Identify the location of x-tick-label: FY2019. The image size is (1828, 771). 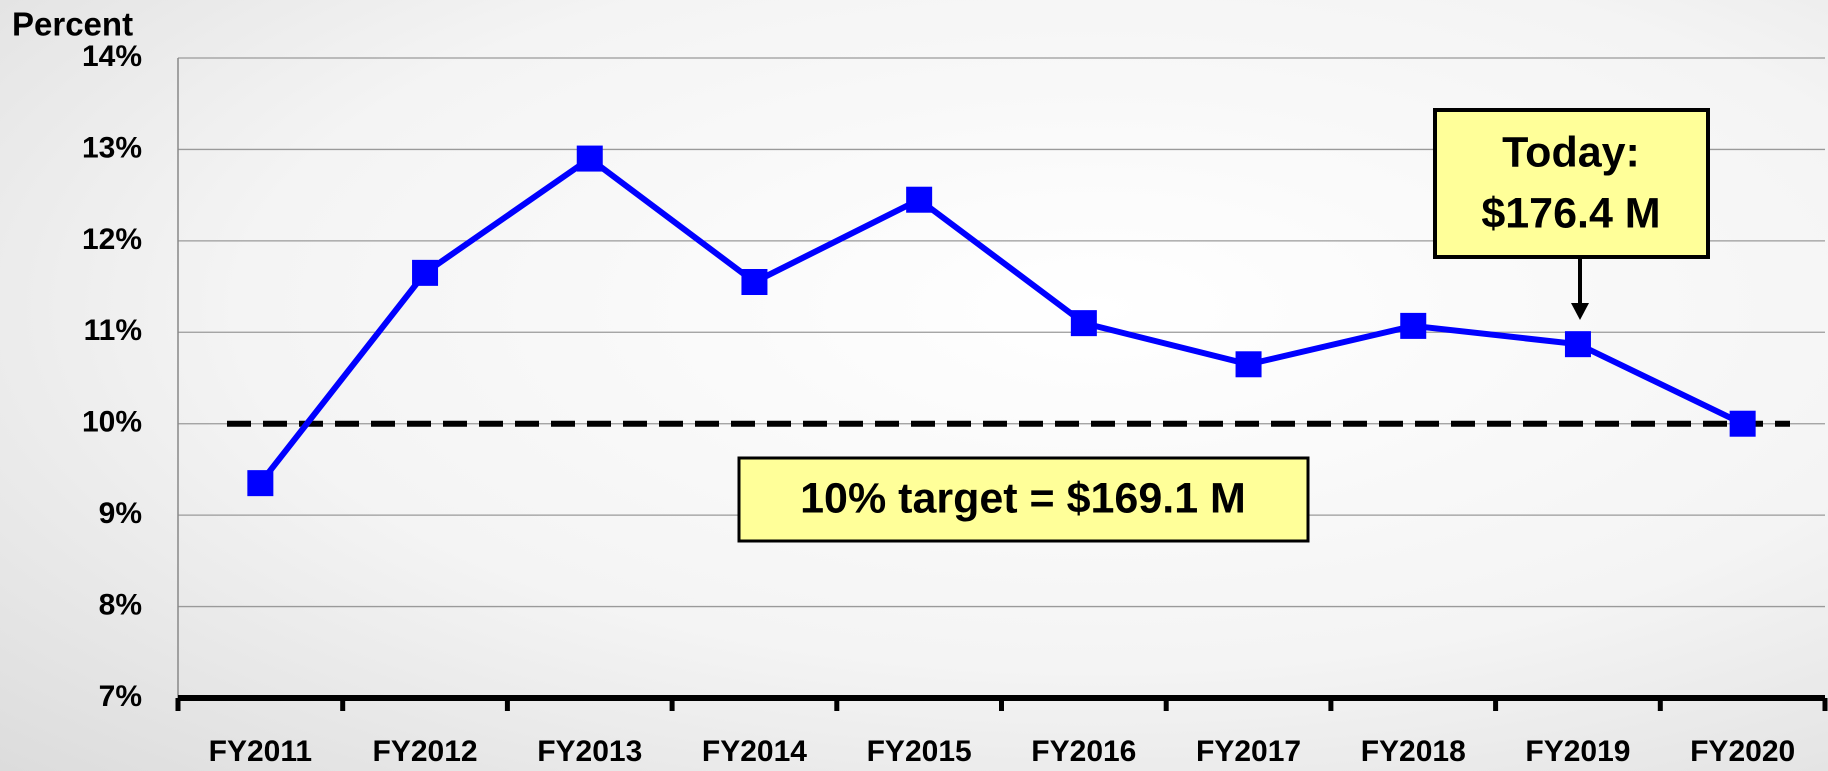
(1577, 751).